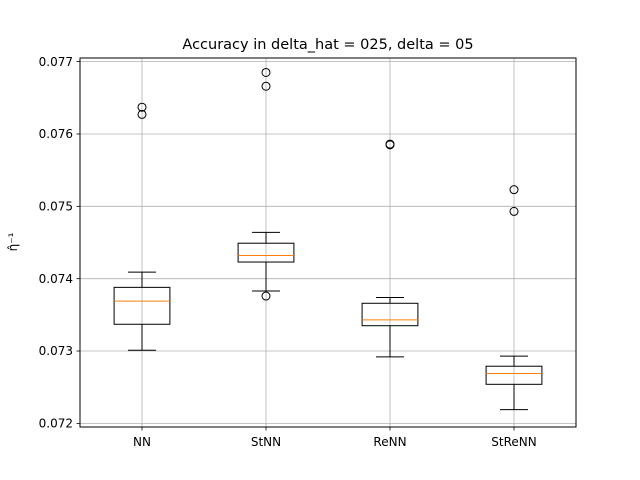 The width and height of the screenshot is (640, 480). Describe the element at coordinates (266, 442) in the screenshot. I see `x-tick-label: StNN` at that location.